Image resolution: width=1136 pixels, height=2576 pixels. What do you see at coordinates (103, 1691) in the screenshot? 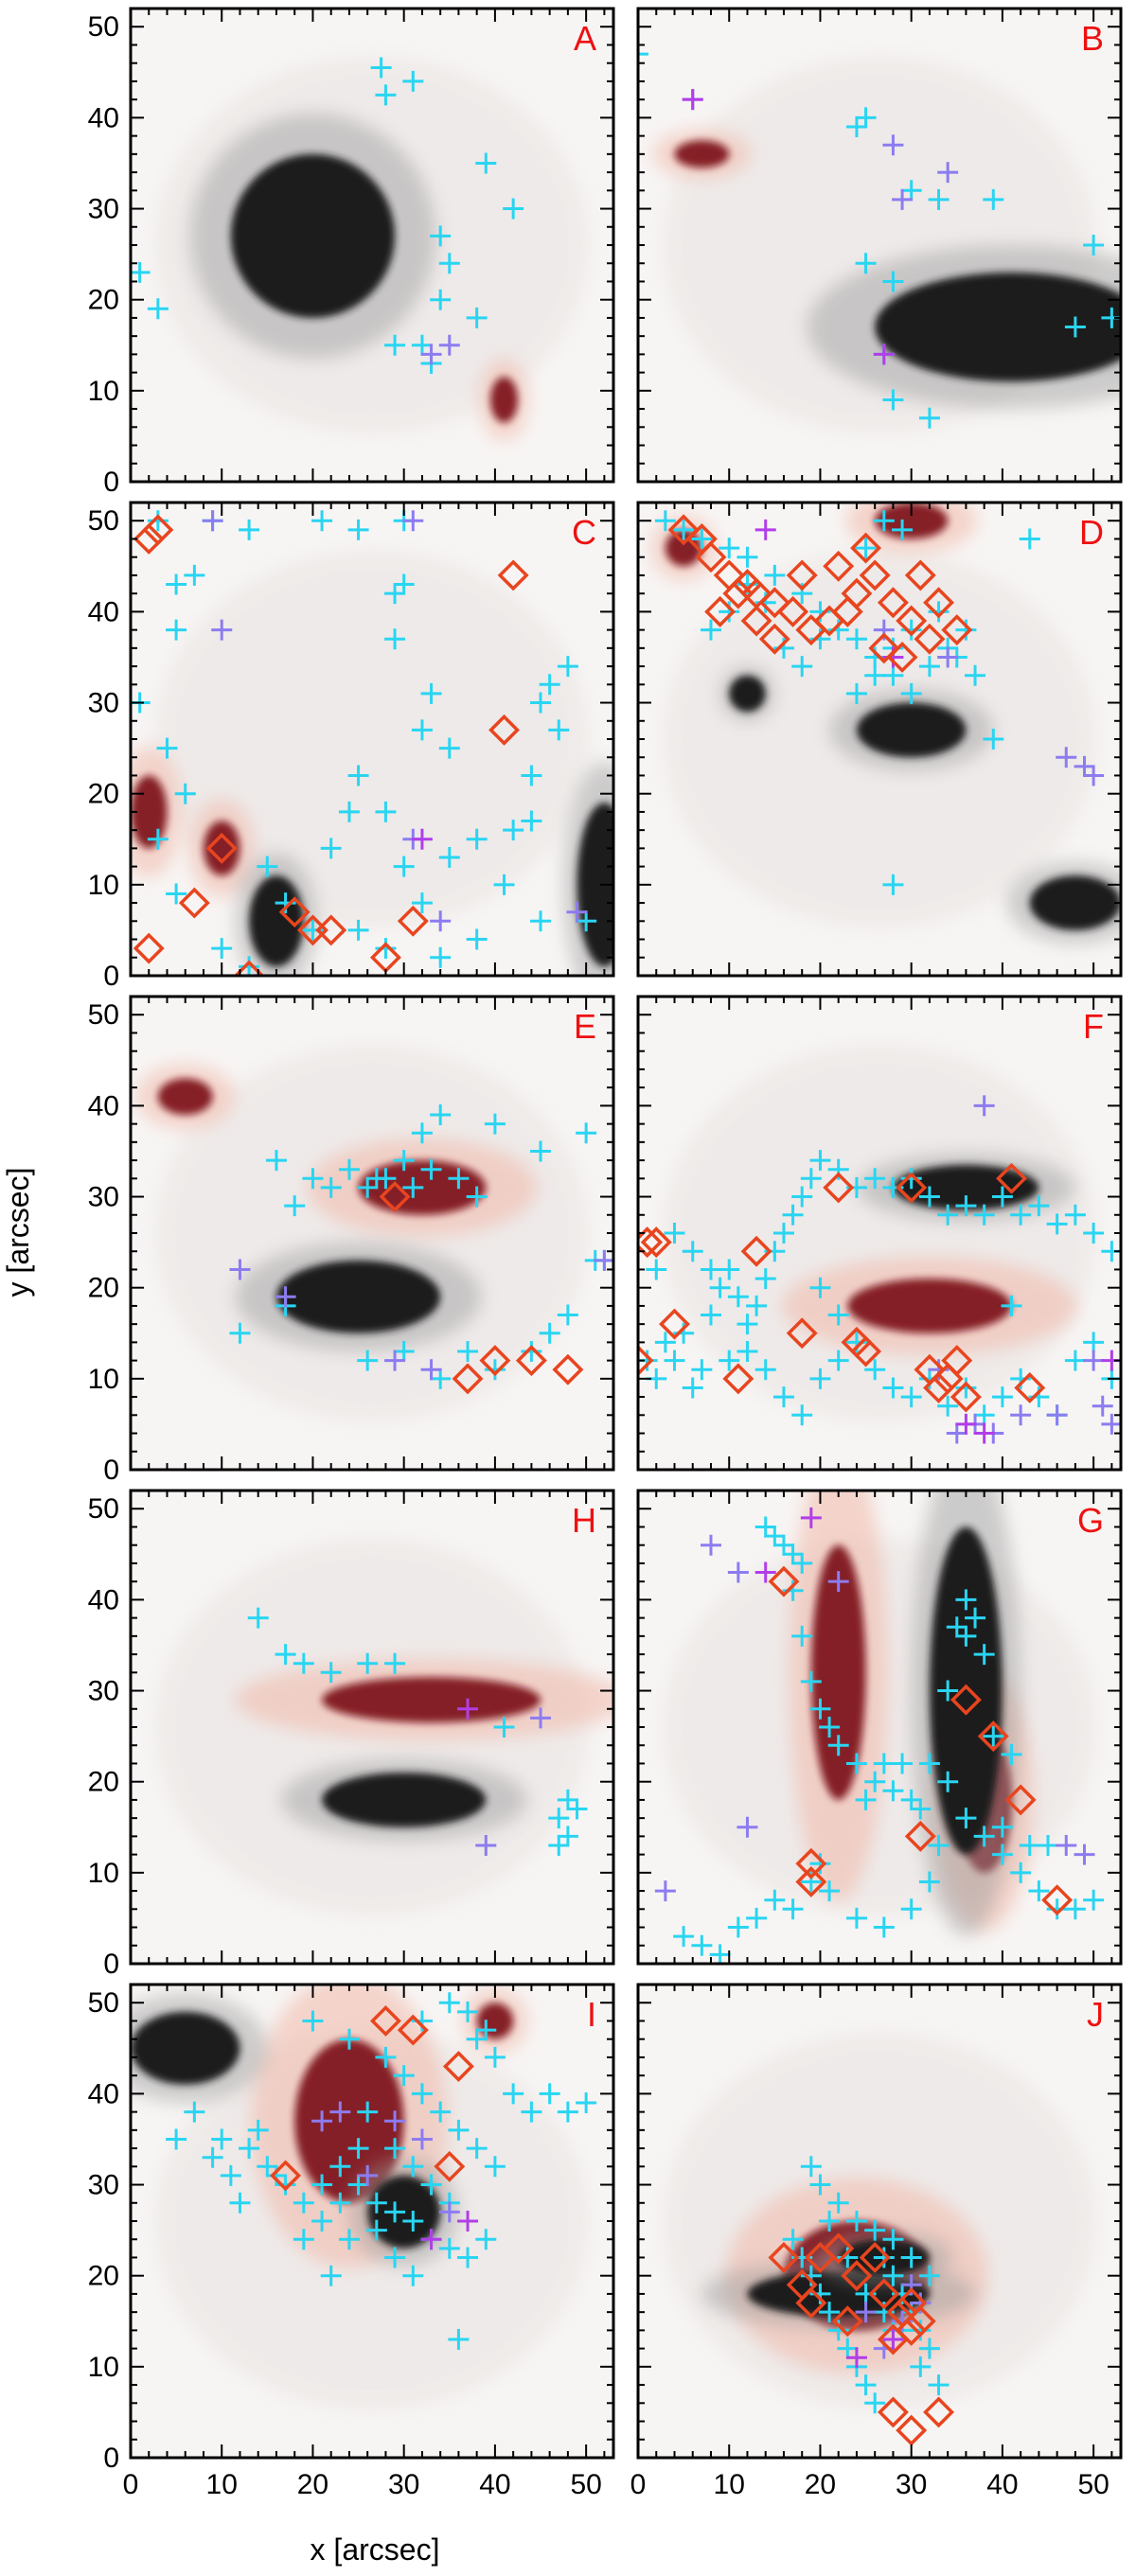
I see `y-tick-label: 30` at bounding box center [103, 1691].